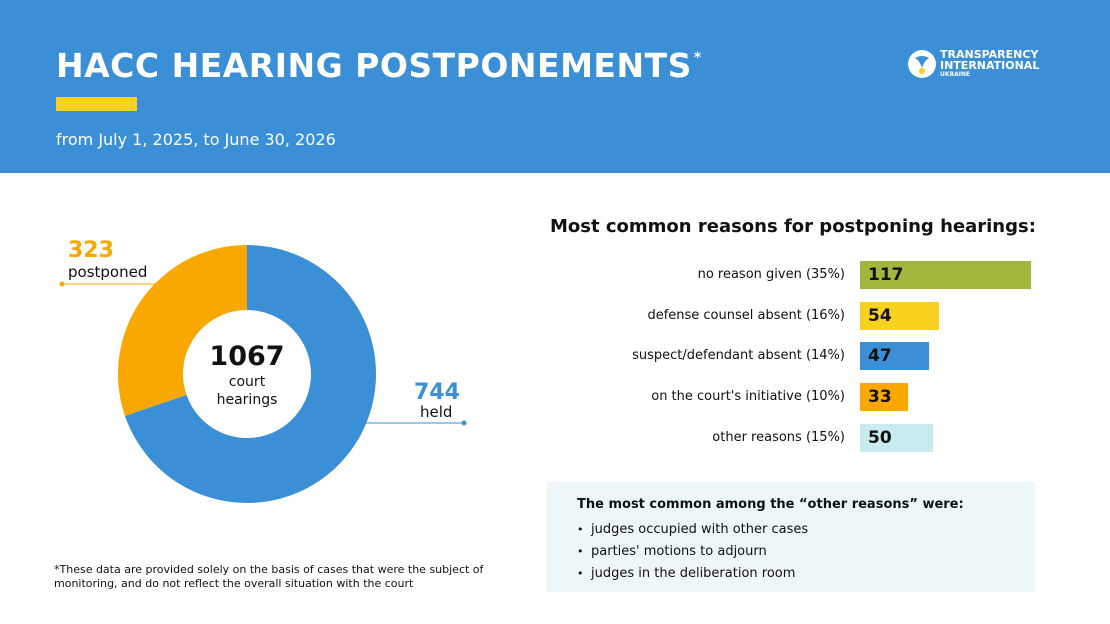 The height and width of the screenshot is (624, 1110). I want to click on reason-bar-label: other reasons (15%), so click(778, 437).